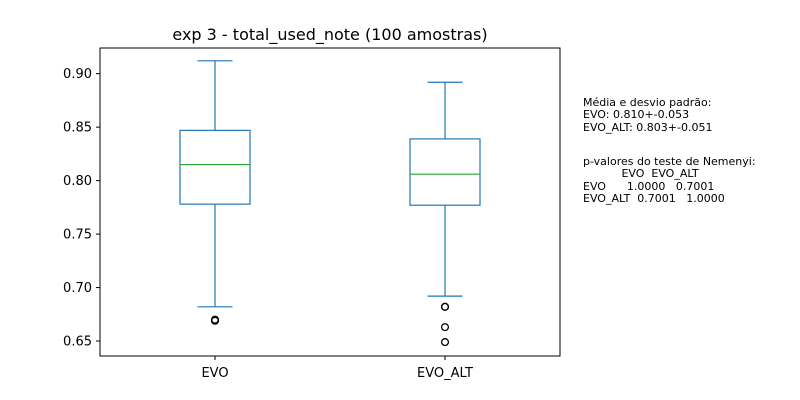 The height and width of the screenshot is (400, 800). I want to click on y-tick-label: 0.65, so click(77, 342).